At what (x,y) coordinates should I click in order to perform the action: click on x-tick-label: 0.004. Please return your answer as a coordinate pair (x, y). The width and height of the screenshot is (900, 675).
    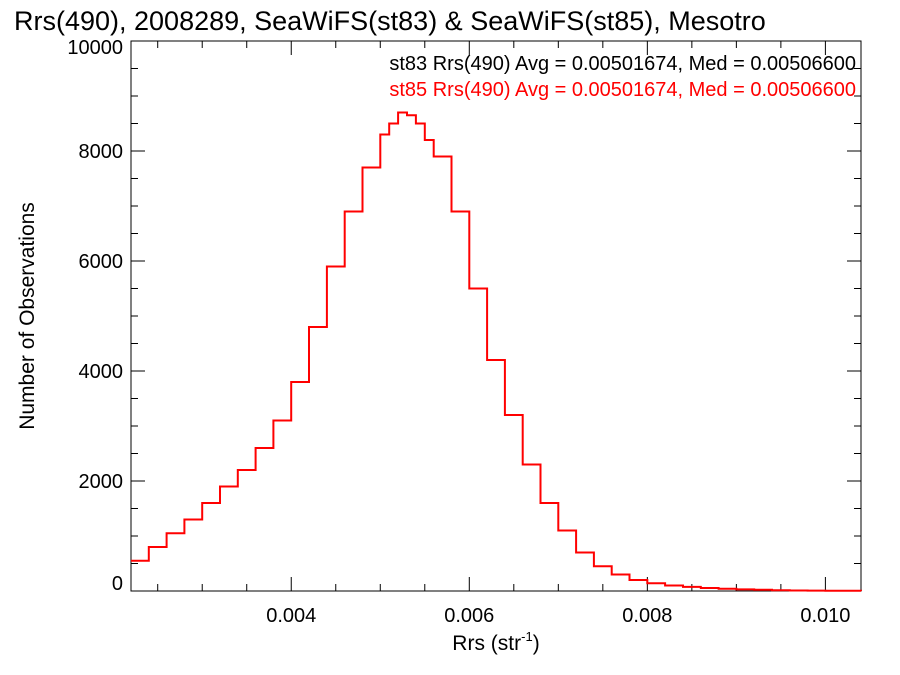
    Looking at the image, I should click on (291, 616).